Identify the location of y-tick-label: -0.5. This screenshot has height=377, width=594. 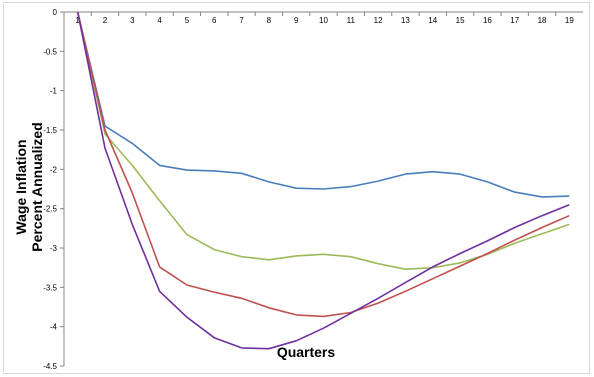
(50, 51).